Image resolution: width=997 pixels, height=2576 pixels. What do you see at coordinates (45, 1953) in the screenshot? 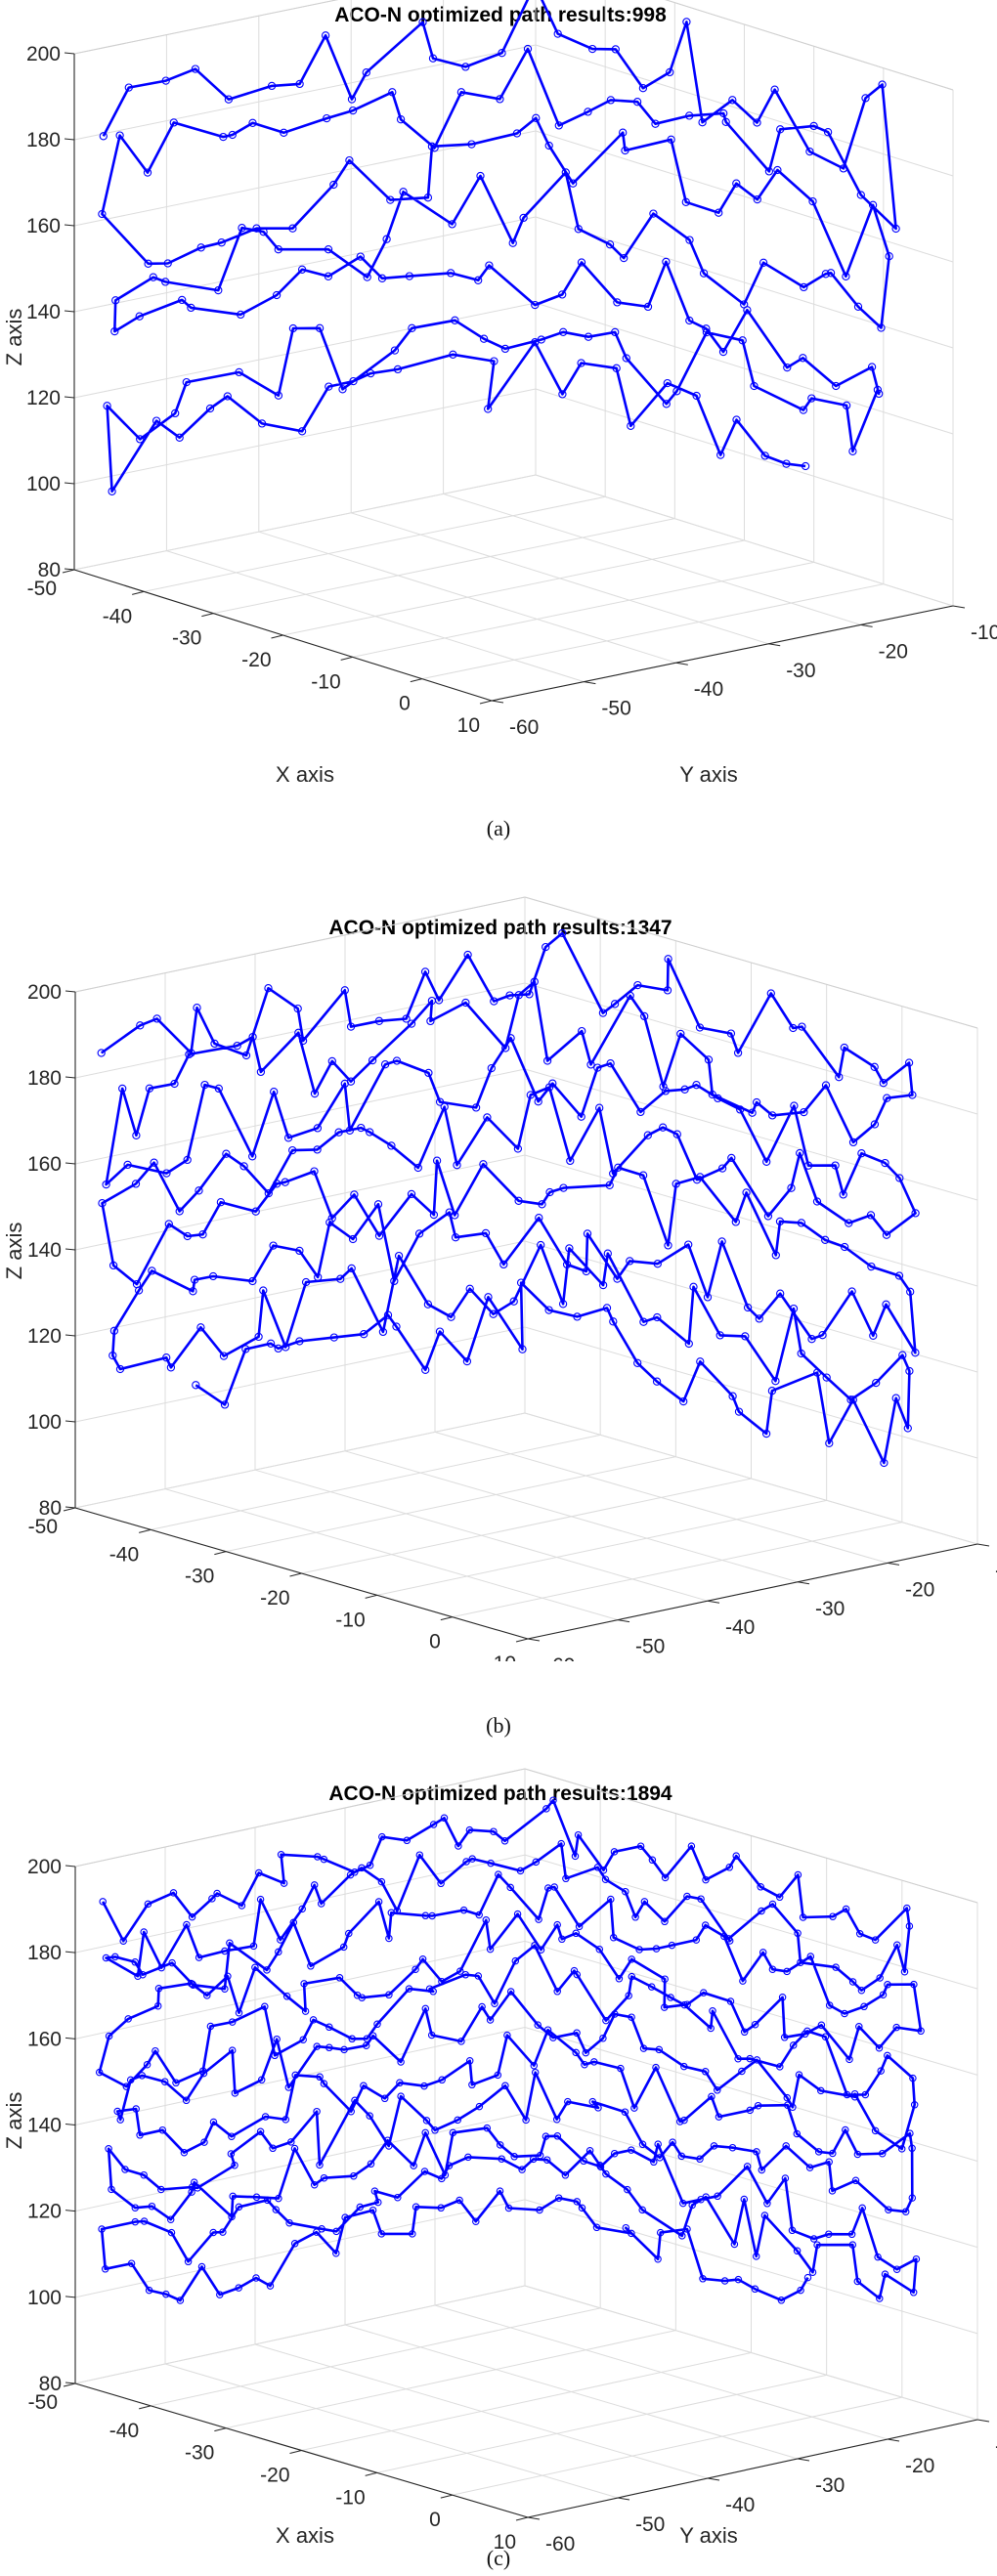
I see `z-tick-label: 180` at bounding box center [45, 1953].